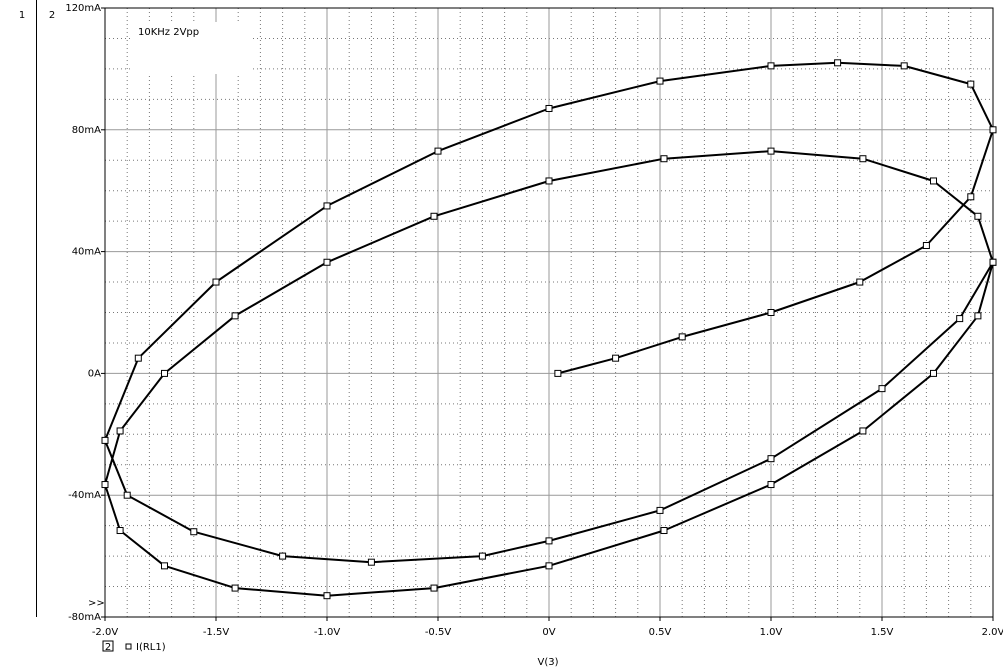 The height and width of the screenshot is (670, 1003). I want to click on x-axis-label: V(3), so click(547, 662).